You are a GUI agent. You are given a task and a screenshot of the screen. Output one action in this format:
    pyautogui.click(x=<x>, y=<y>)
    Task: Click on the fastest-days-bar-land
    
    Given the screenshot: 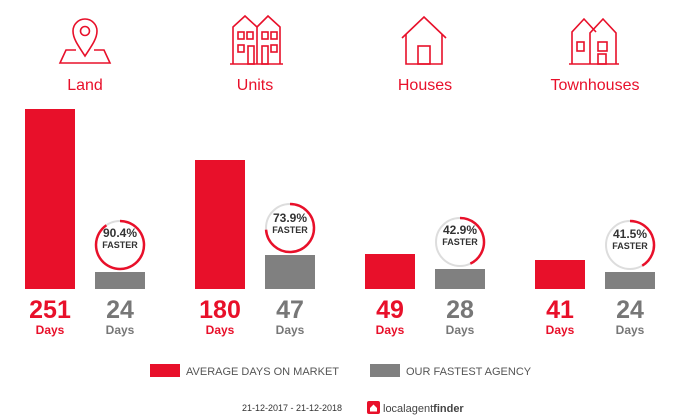 What is the action you would take?
    pyautogui.click(x=120, y=280)
    